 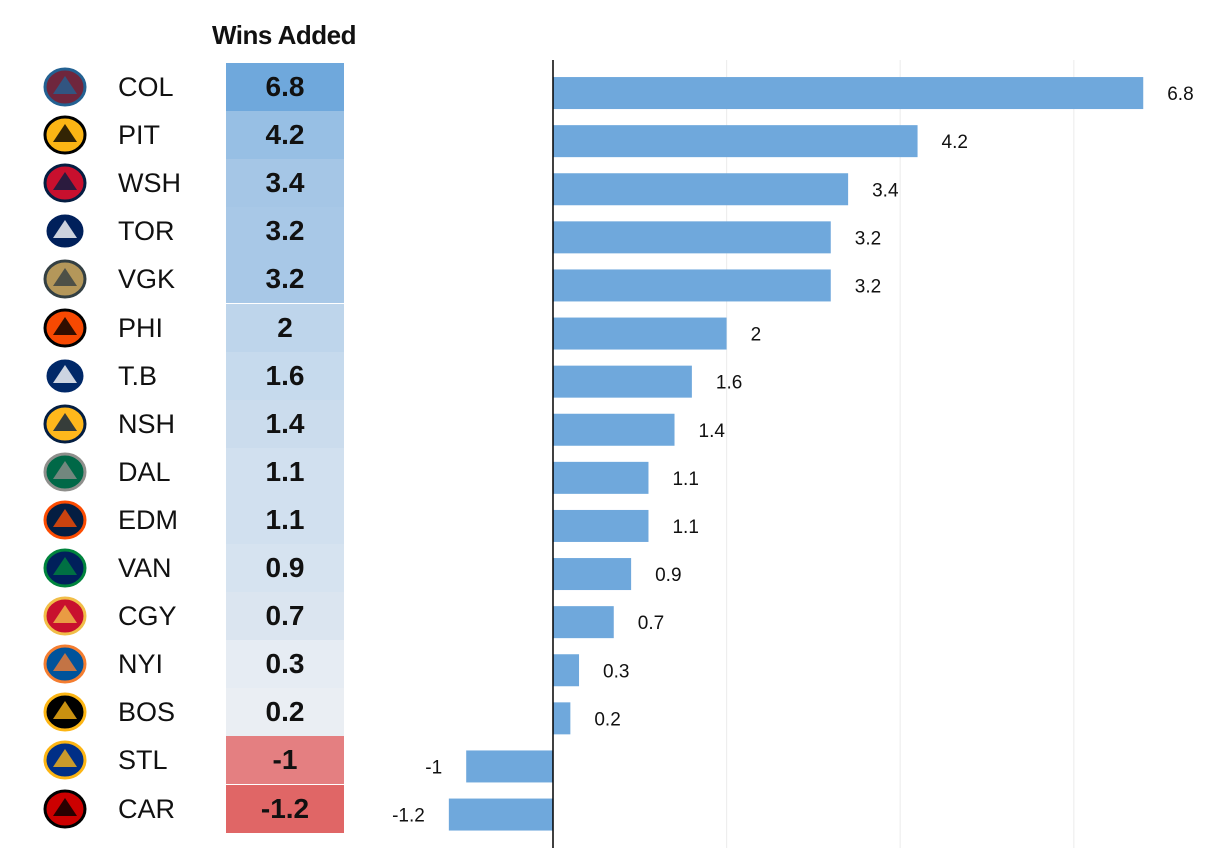 I want to click on team-row: TOR 3.2, so click(x=614, y=231).